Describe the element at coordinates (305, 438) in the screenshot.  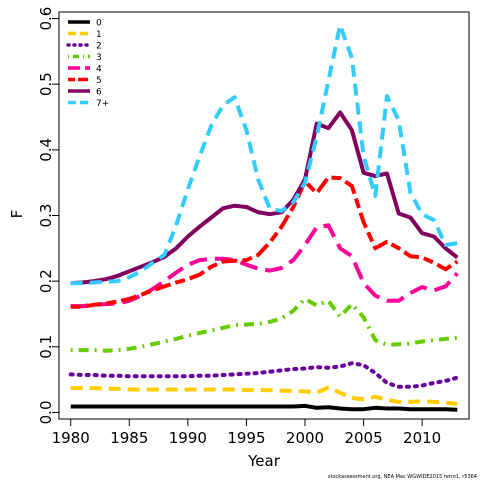
I see `x-tick-label: 2000` at that location.